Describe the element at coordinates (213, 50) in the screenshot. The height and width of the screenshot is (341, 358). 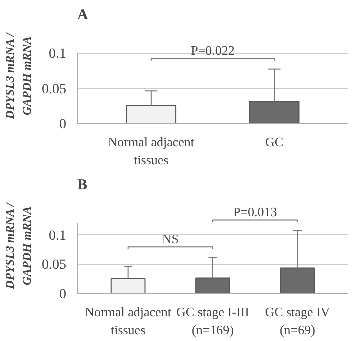
I see `annotation: P=0.022` at that location.